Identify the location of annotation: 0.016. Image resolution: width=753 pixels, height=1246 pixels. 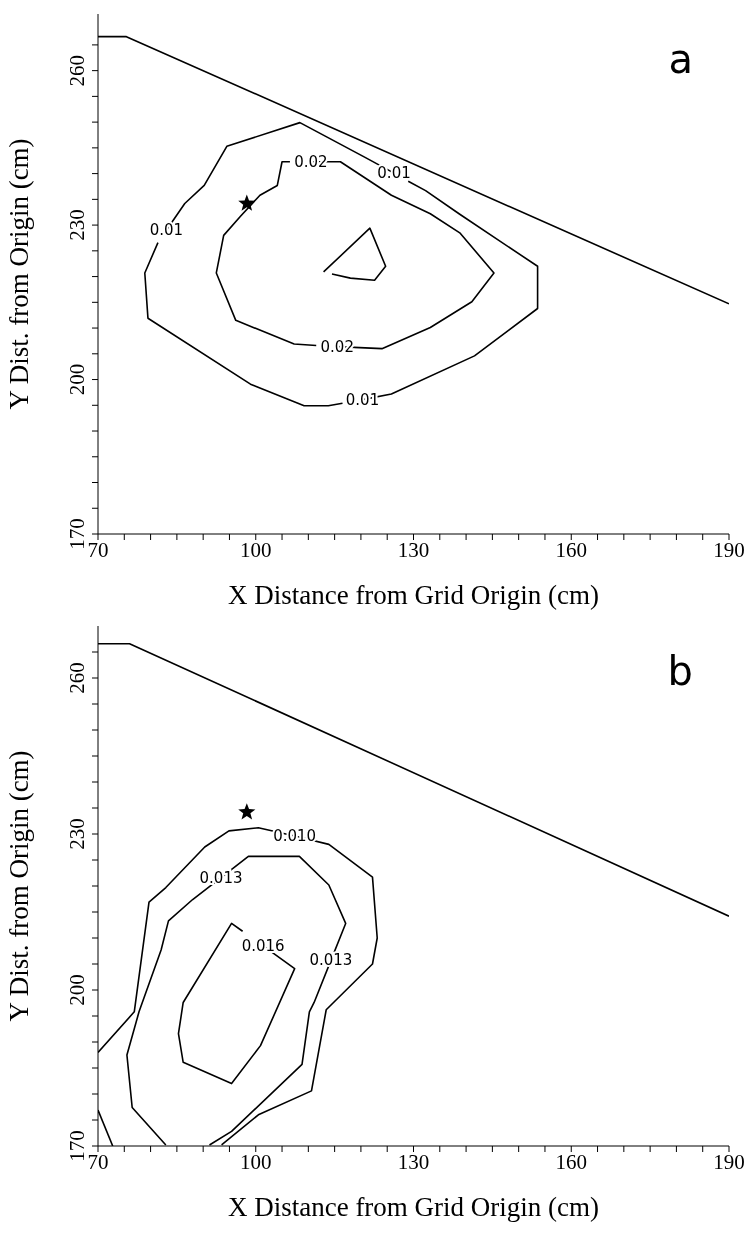
(263, 945).